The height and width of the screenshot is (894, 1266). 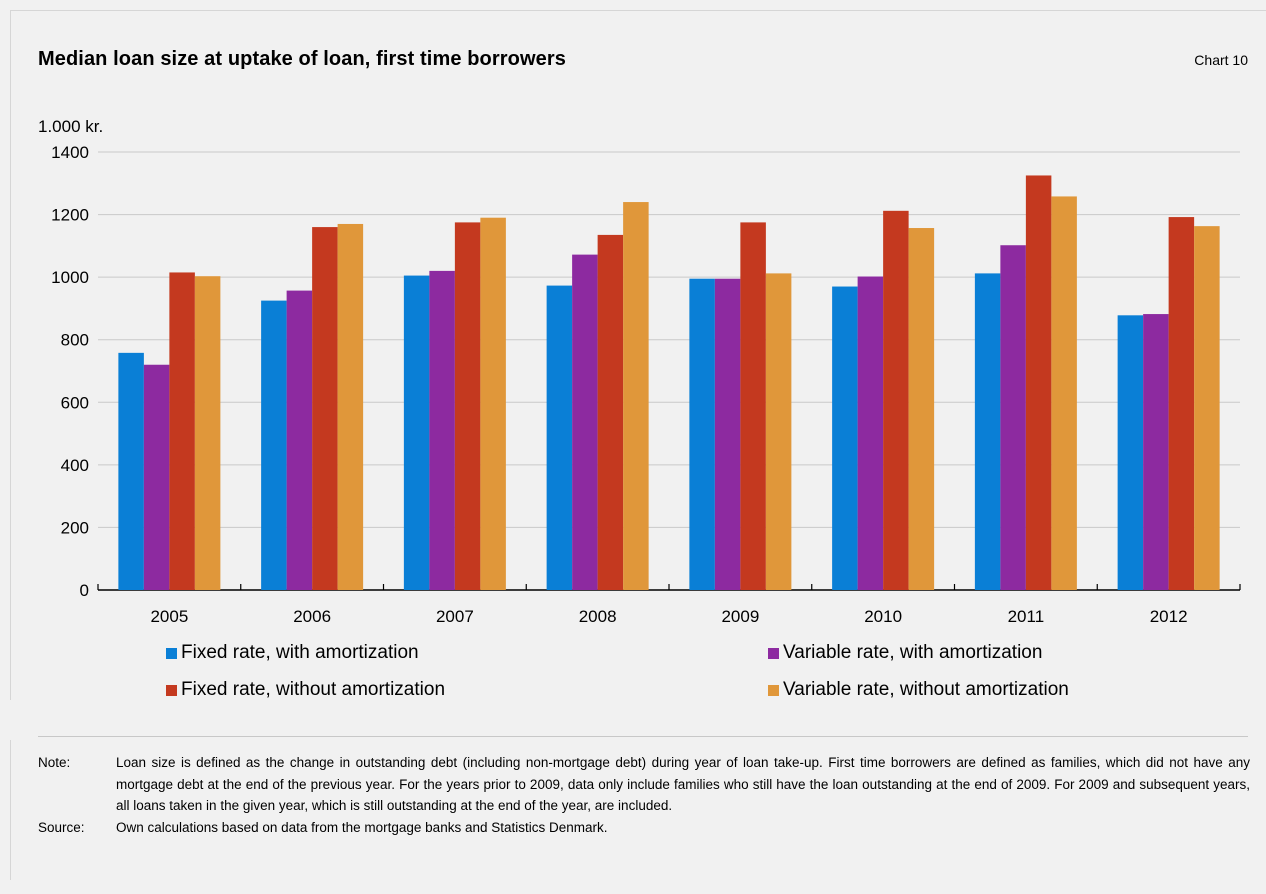 What do you see at coordinates (171, 653) in the screenshot?
I see `legend-swatch-fixed-with` at bounding box center [171, 653].